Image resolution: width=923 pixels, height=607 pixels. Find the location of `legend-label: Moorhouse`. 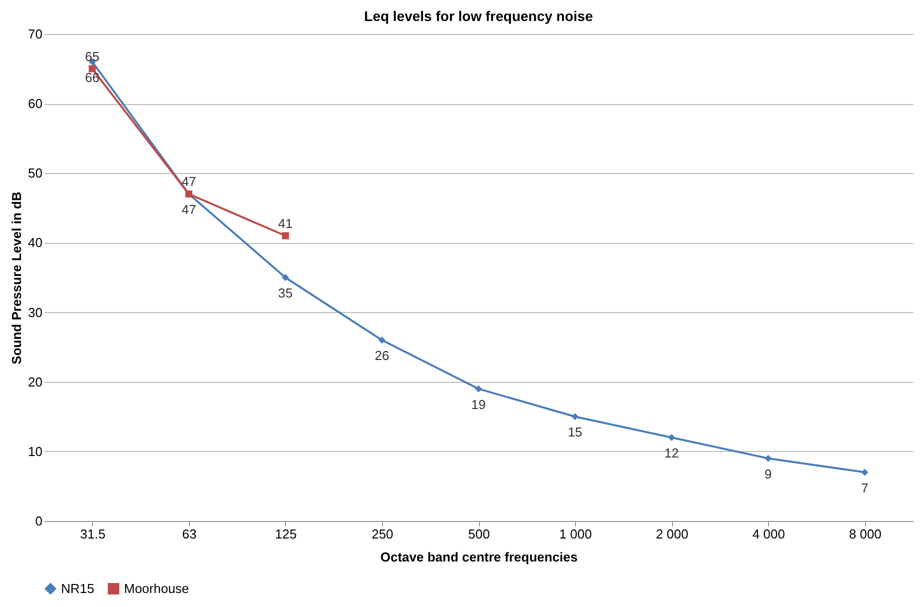

legend-label: Moorhouse is located at coordinates (157, 588).